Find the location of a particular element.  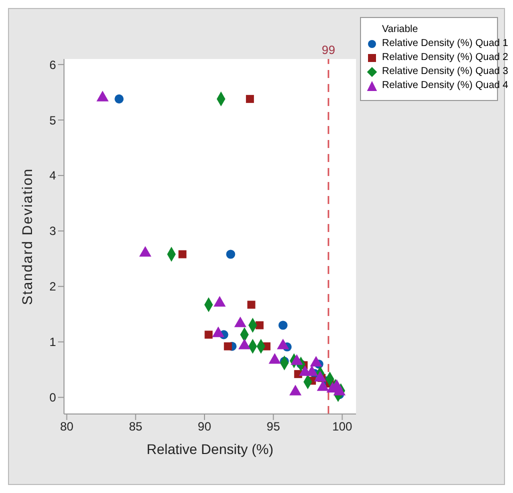

y-tick-label: 0 is located at coordinates (52, 397).